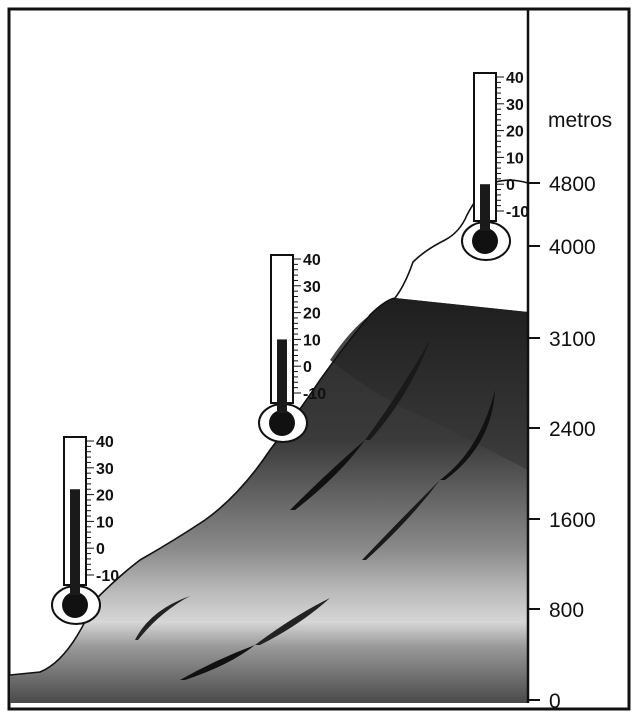 Image resolution: width=638 pixels, height=713 pixels. What do you see at coordinates (572, 247) in the screenshot?
I see `altitude-tick-label: 4000` at bounding box center [572, 247].